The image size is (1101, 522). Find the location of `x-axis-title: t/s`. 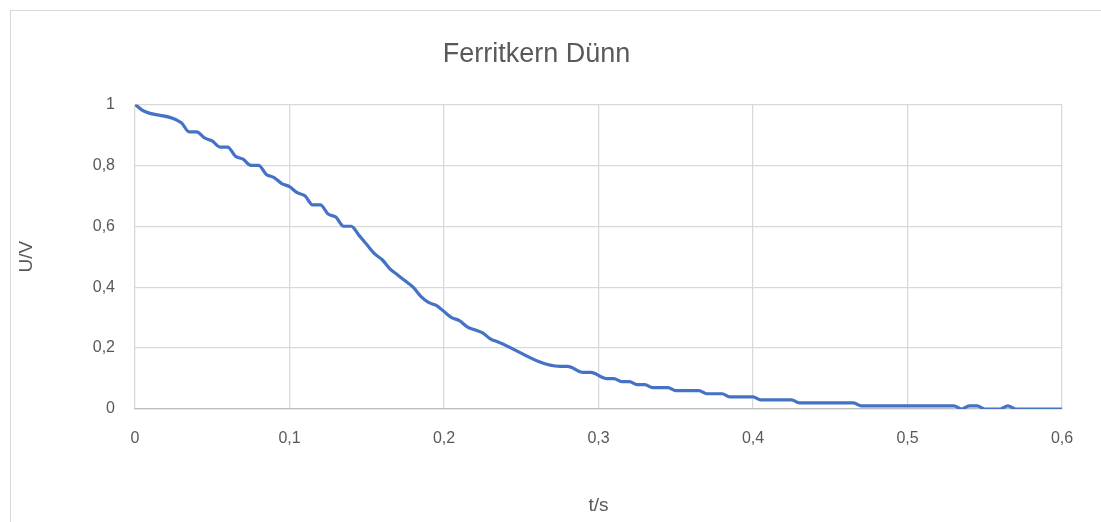

x-axis-title: t/s is located at coordinates (598, 504).